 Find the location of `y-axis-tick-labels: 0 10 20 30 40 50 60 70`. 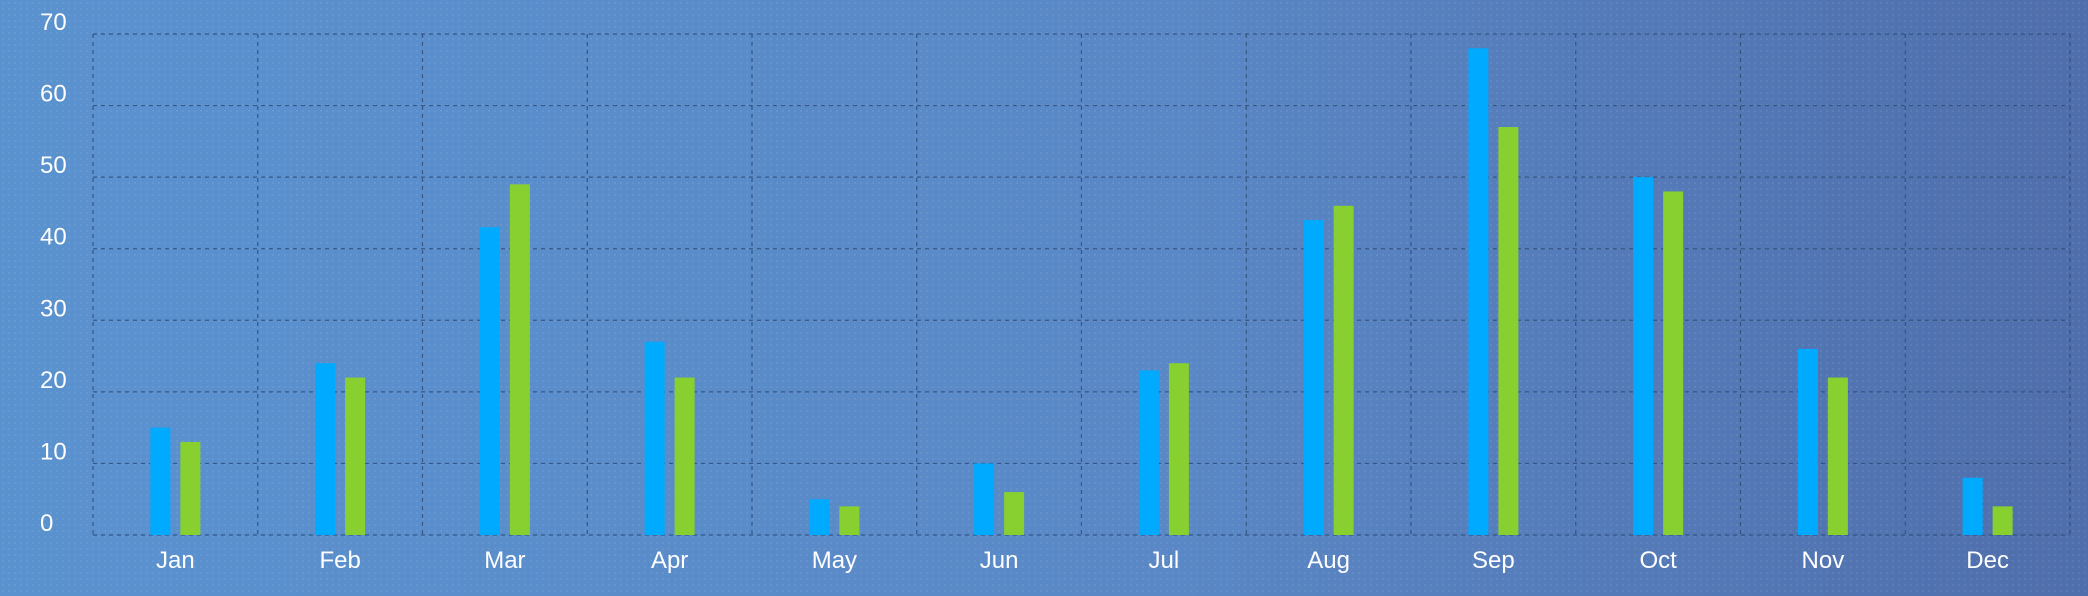

y-axis-tick-labels: 0 10 20 30 40 50 60 70 is located at coordinates (53, 273).